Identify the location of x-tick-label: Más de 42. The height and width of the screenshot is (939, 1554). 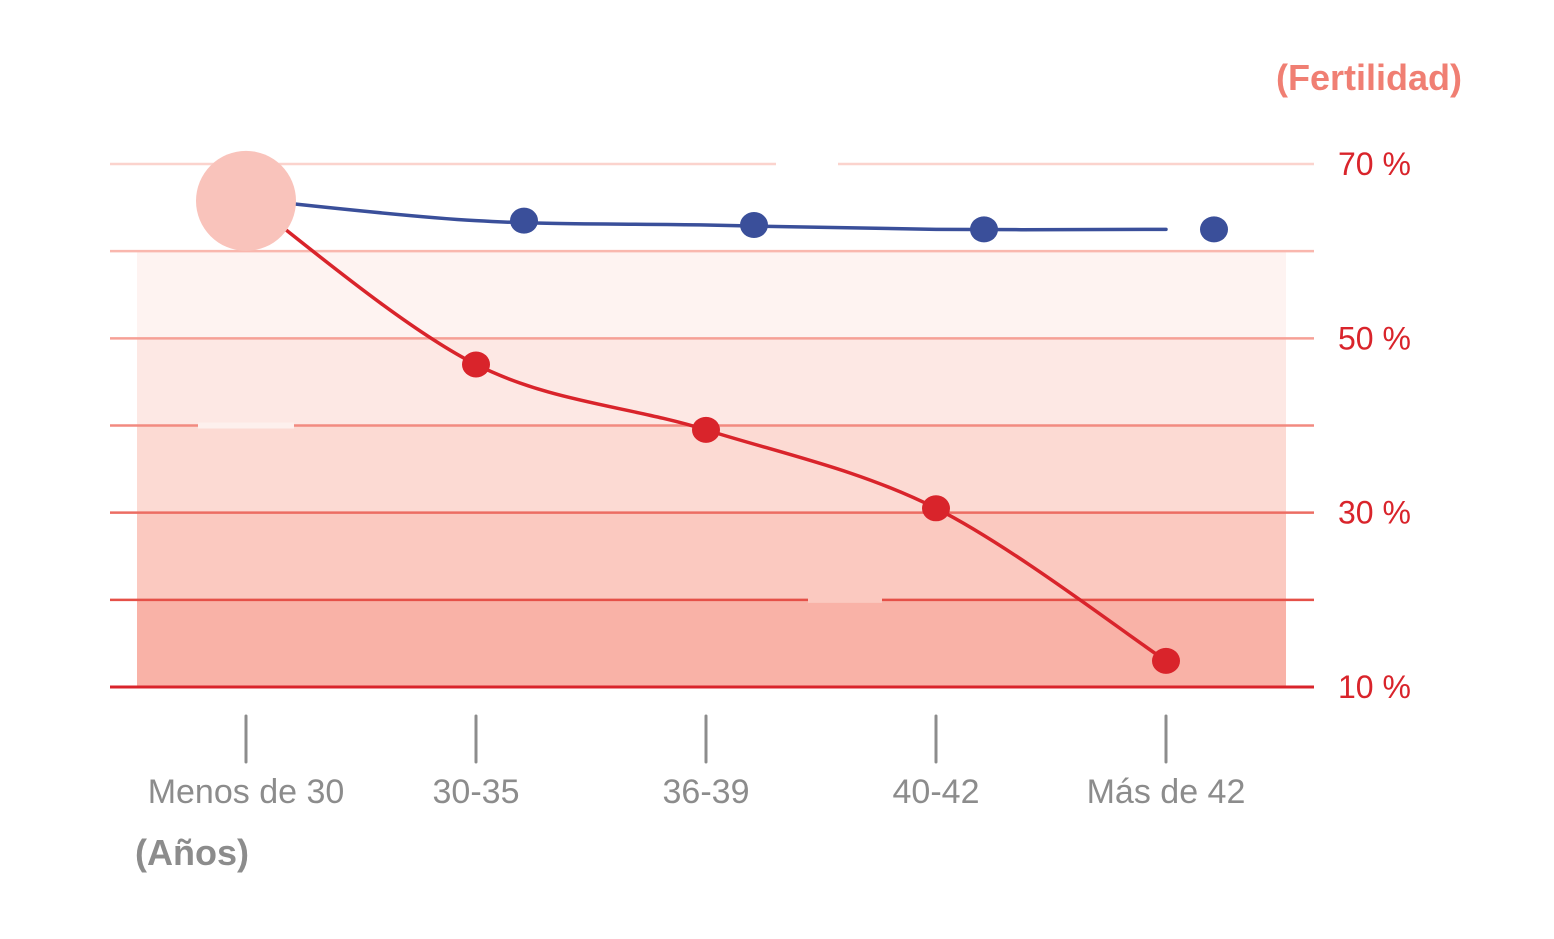
(1166, 792).